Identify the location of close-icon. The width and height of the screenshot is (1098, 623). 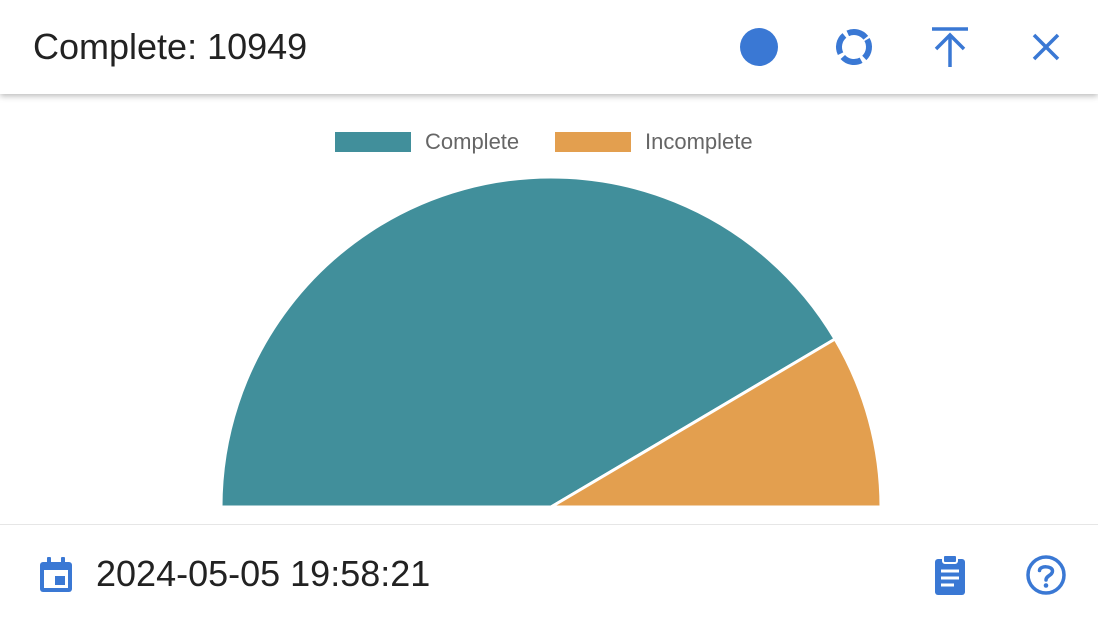
(1046, 47).